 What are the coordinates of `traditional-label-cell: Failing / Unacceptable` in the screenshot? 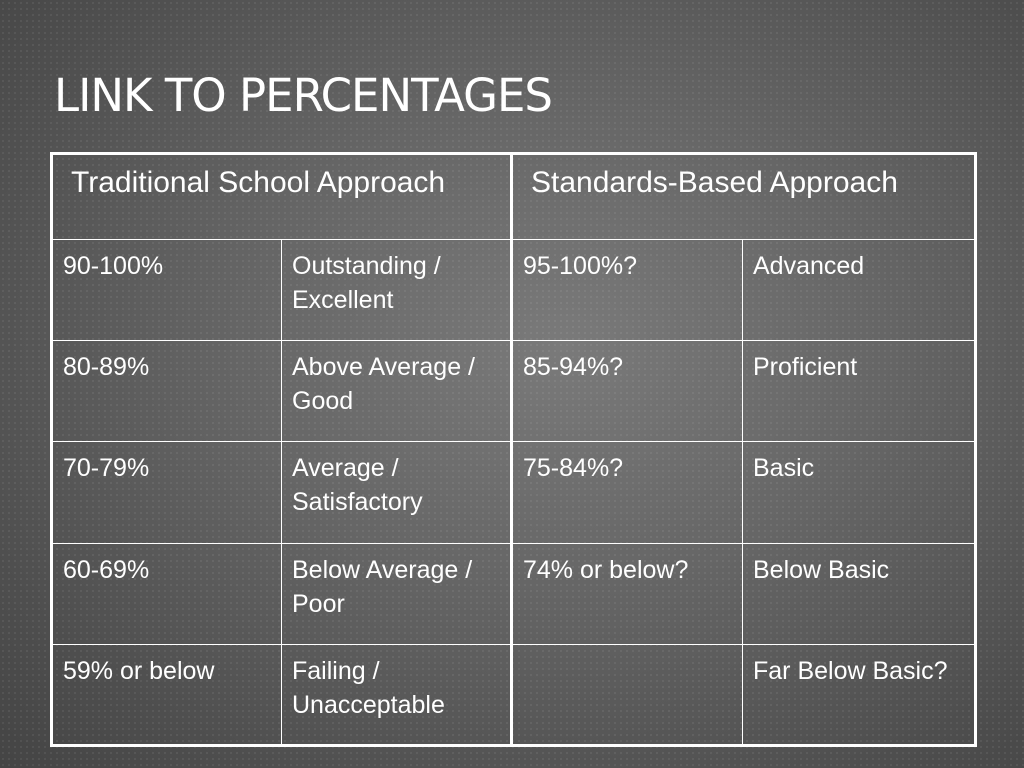 It's located at (396, 695).